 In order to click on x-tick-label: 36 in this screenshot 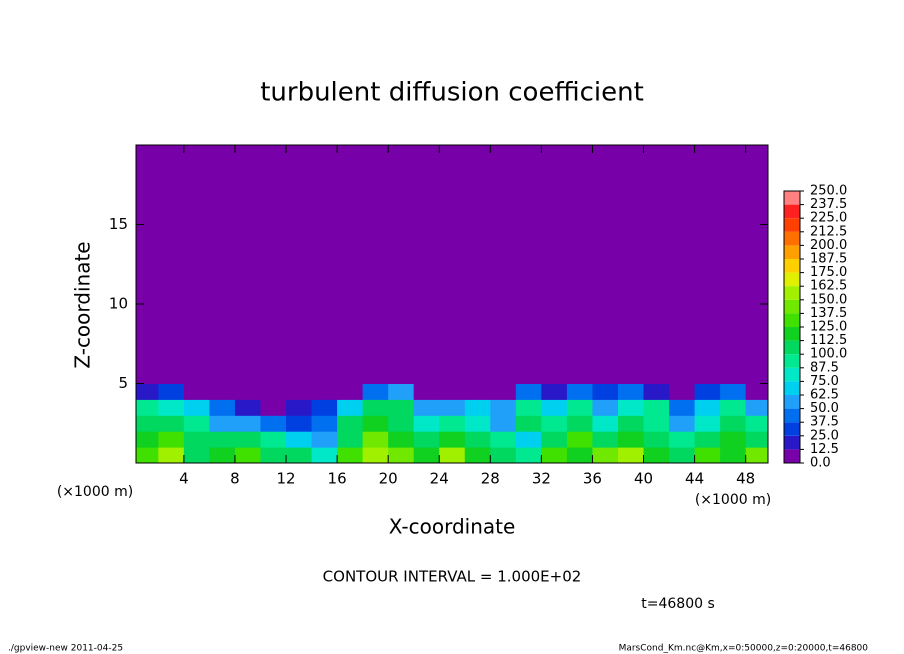, I will do `click(592, 479)`.